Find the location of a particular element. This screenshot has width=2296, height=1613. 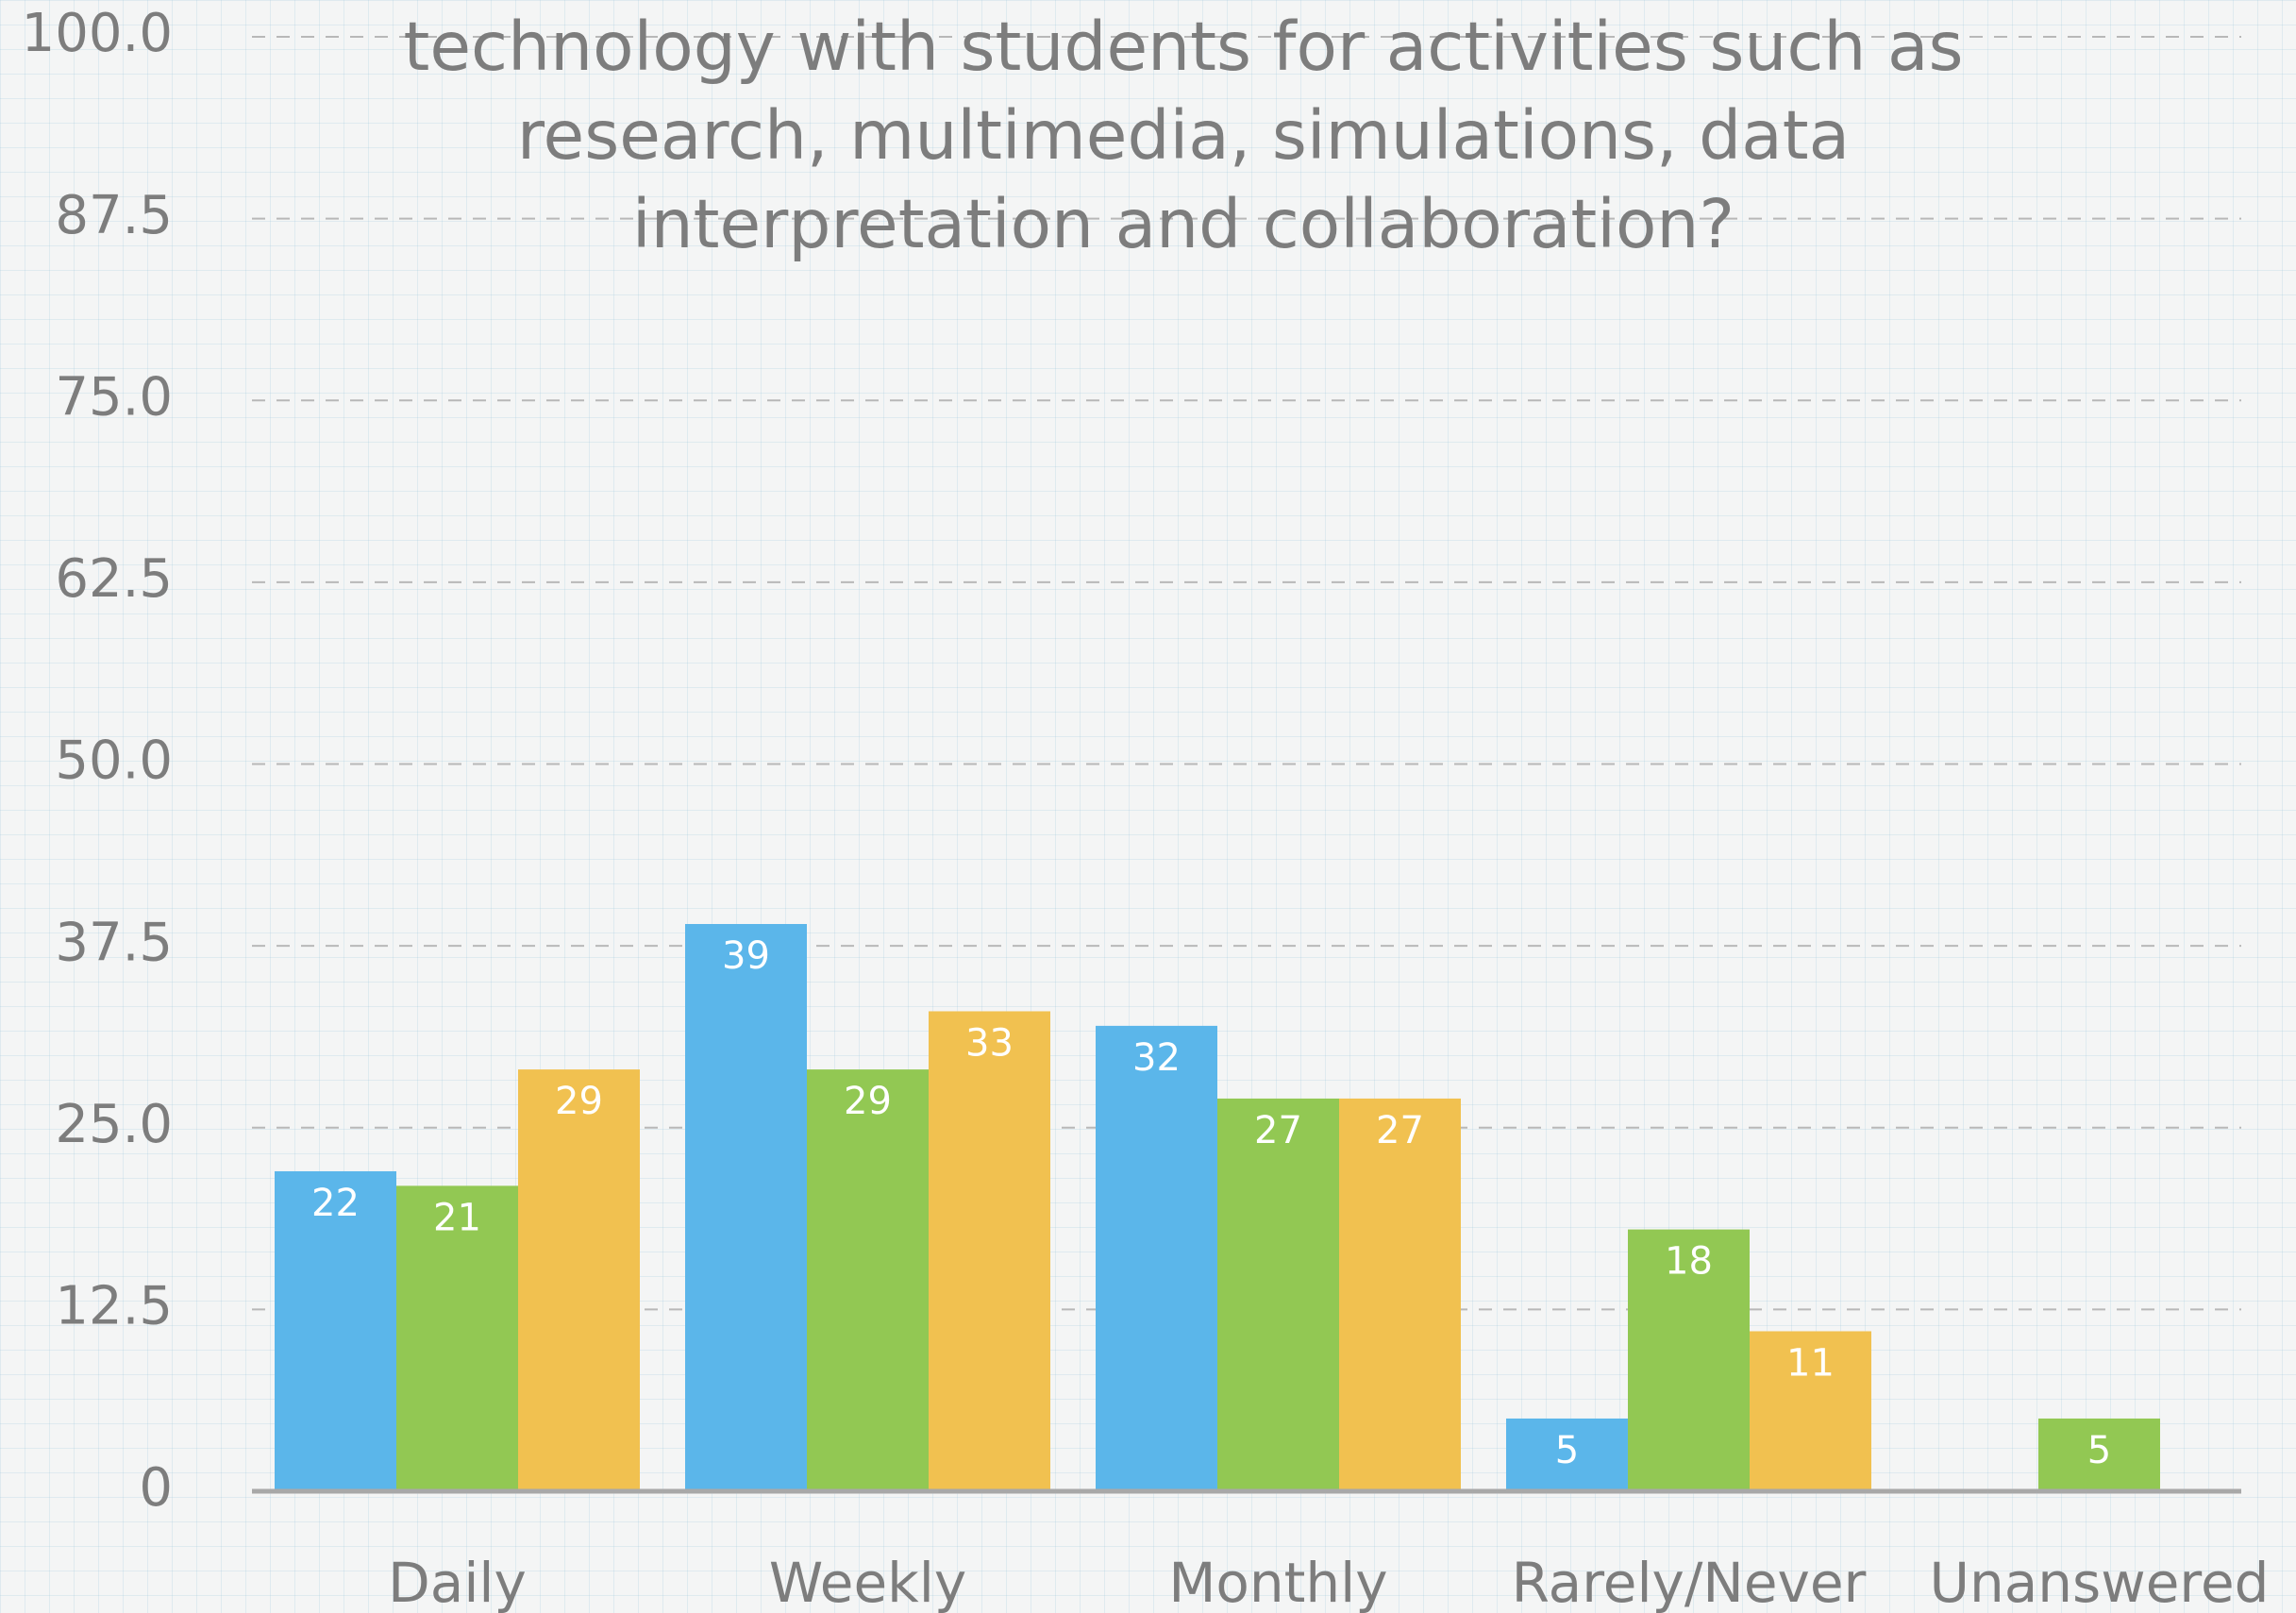

value-label: 11 is located at coordinates (1810, 1363).